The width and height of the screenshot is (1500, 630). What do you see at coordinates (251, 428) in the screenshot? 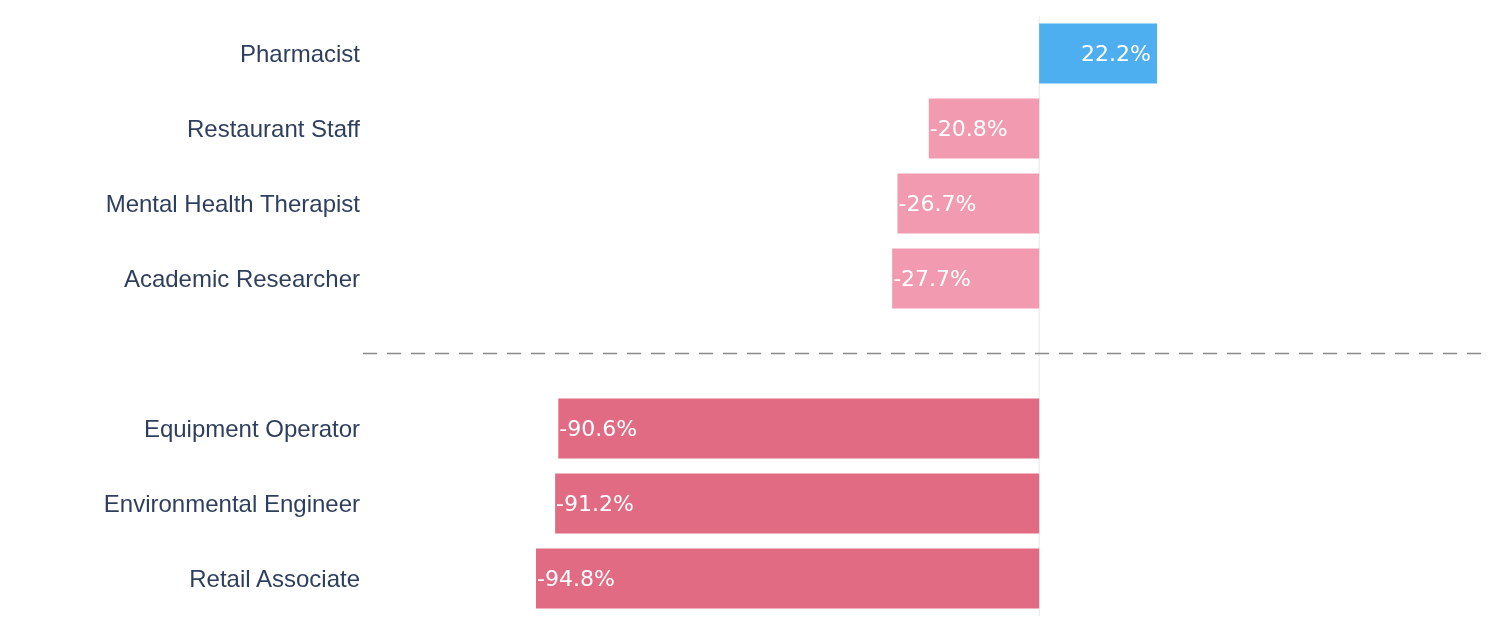
I see `y-tick-label: Equipment Operator` at bounding box center [251, 428].